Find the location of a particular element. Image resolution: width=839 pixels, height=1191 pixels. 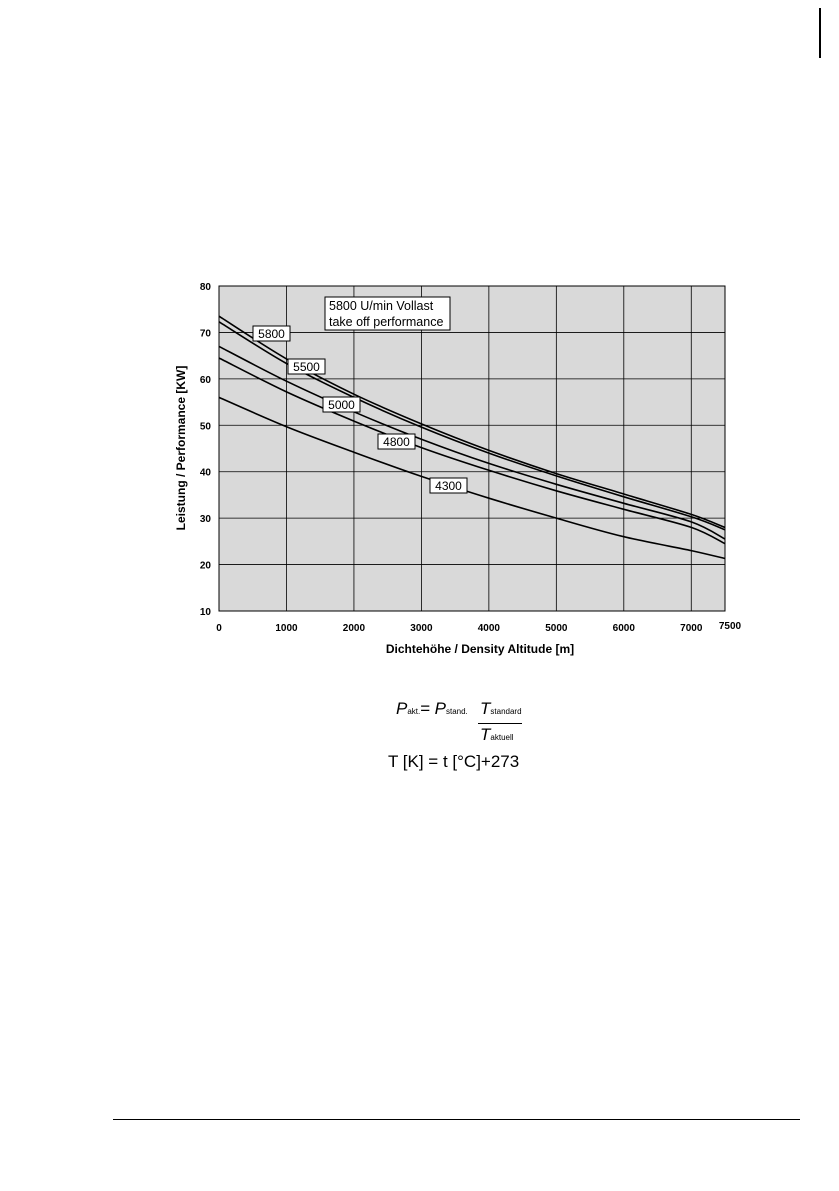

formula-t-aktuell: T is located at coordinates (485, 734).